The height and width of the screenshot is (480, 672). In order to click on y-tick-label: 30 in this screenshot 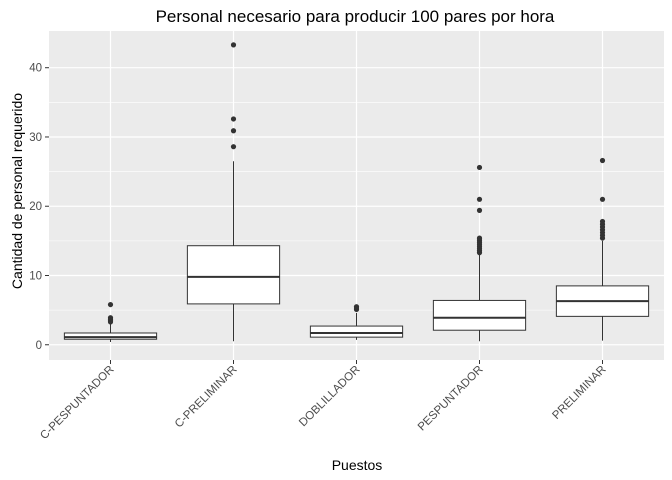, I will do `click(35, 138)`.